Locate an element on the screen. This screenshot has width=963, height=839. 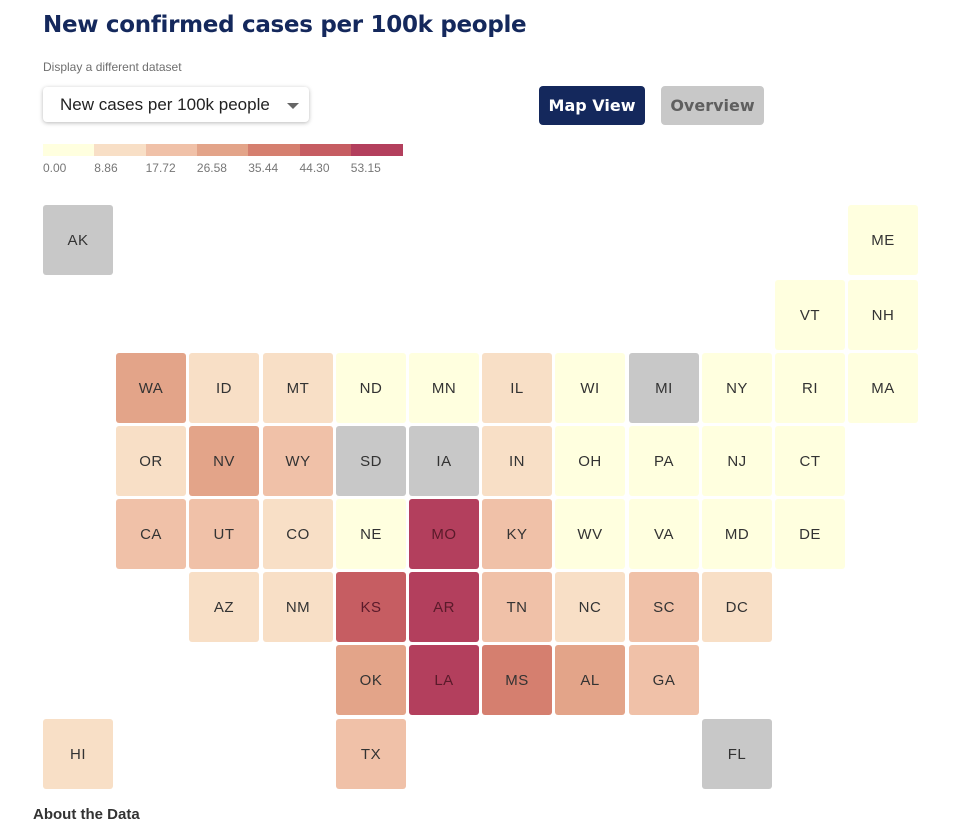
state-tile-ga: GA is located at coordinates (664, 680).